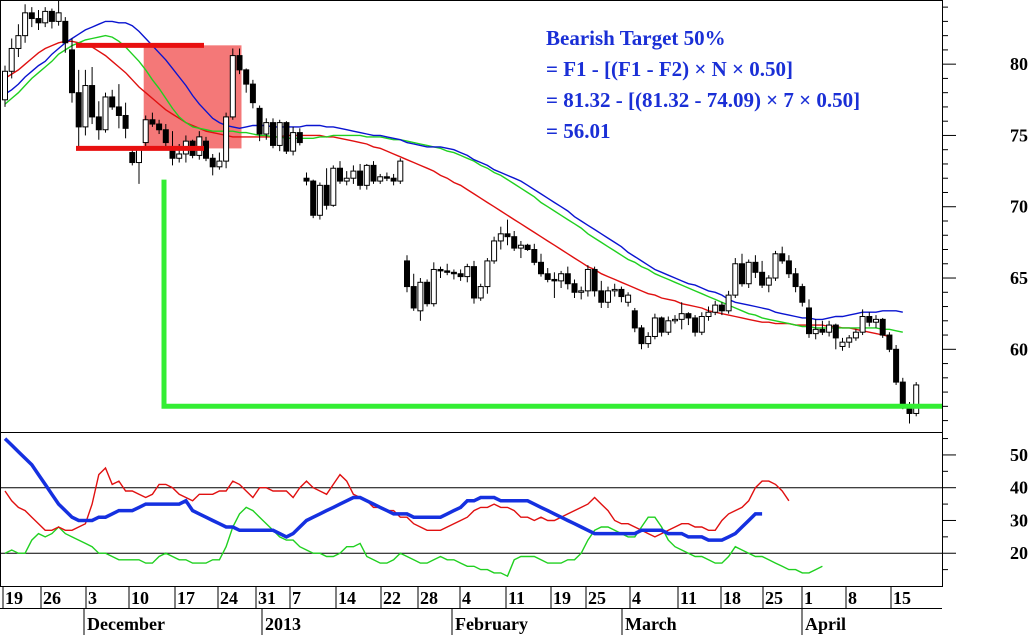 The image size is (1029, 635). Describe the element at coordinates (703, 100) in the screenshot. I see `annotation-line-3: = 81.32 - [(81.32 - 74.09) × 7 × 0.50]` at that location.